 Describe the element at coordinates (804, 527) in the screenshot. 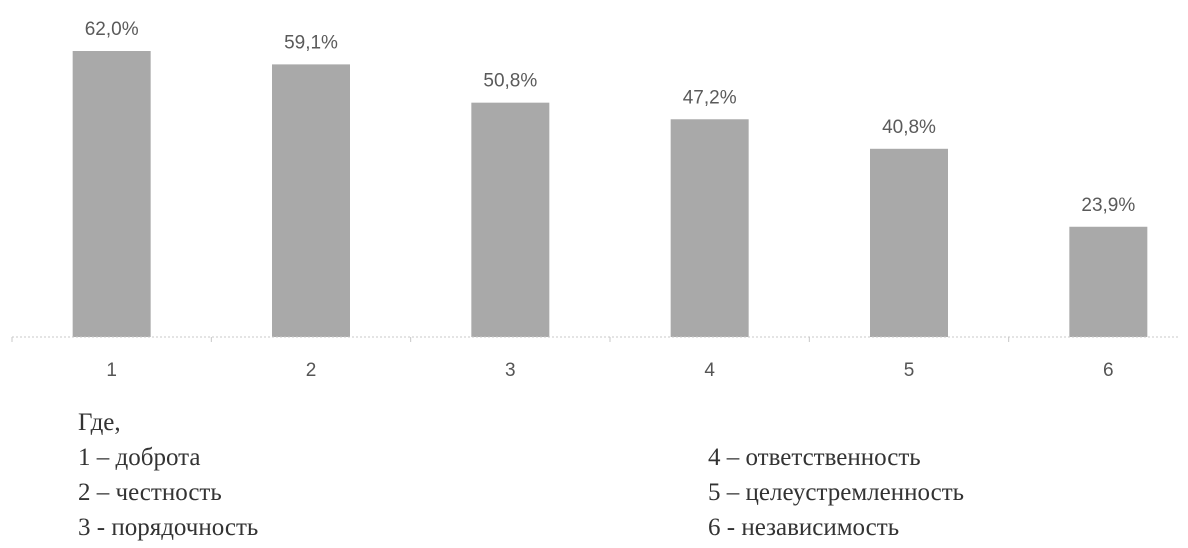

I see `legend-entry-6: 6 - независимость` at that location.